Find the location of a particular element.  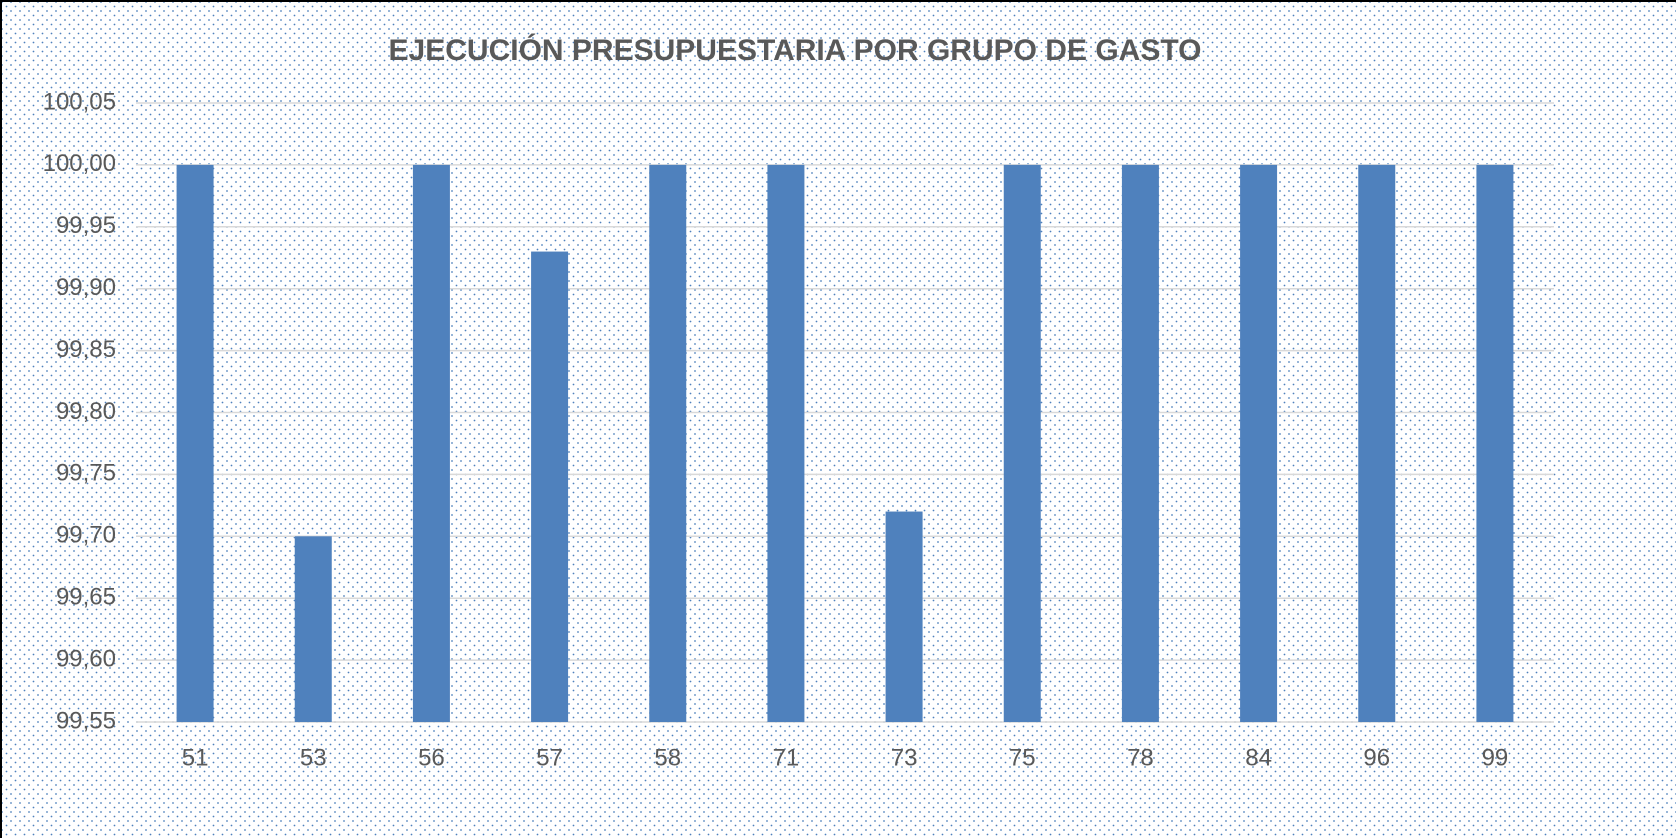

y-tick-label: 99,75 is located at coordinates (86, 473).